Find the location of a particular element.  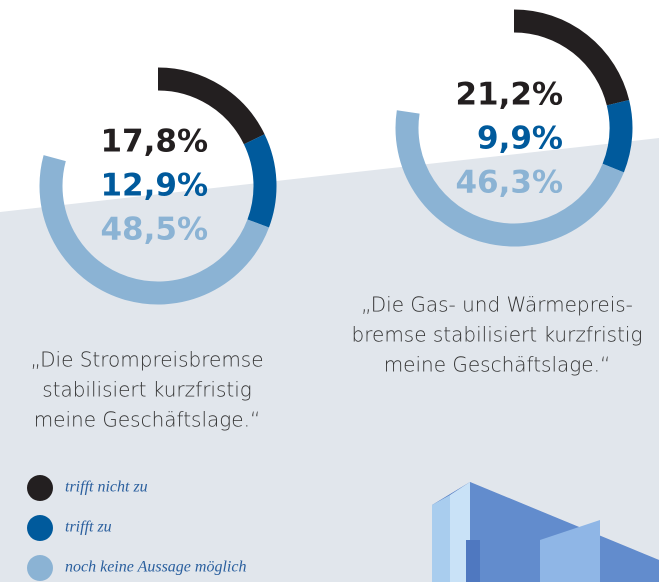

chart-caption: bremse stabilisiert kurzfristig is located at coordinates (497, 335).